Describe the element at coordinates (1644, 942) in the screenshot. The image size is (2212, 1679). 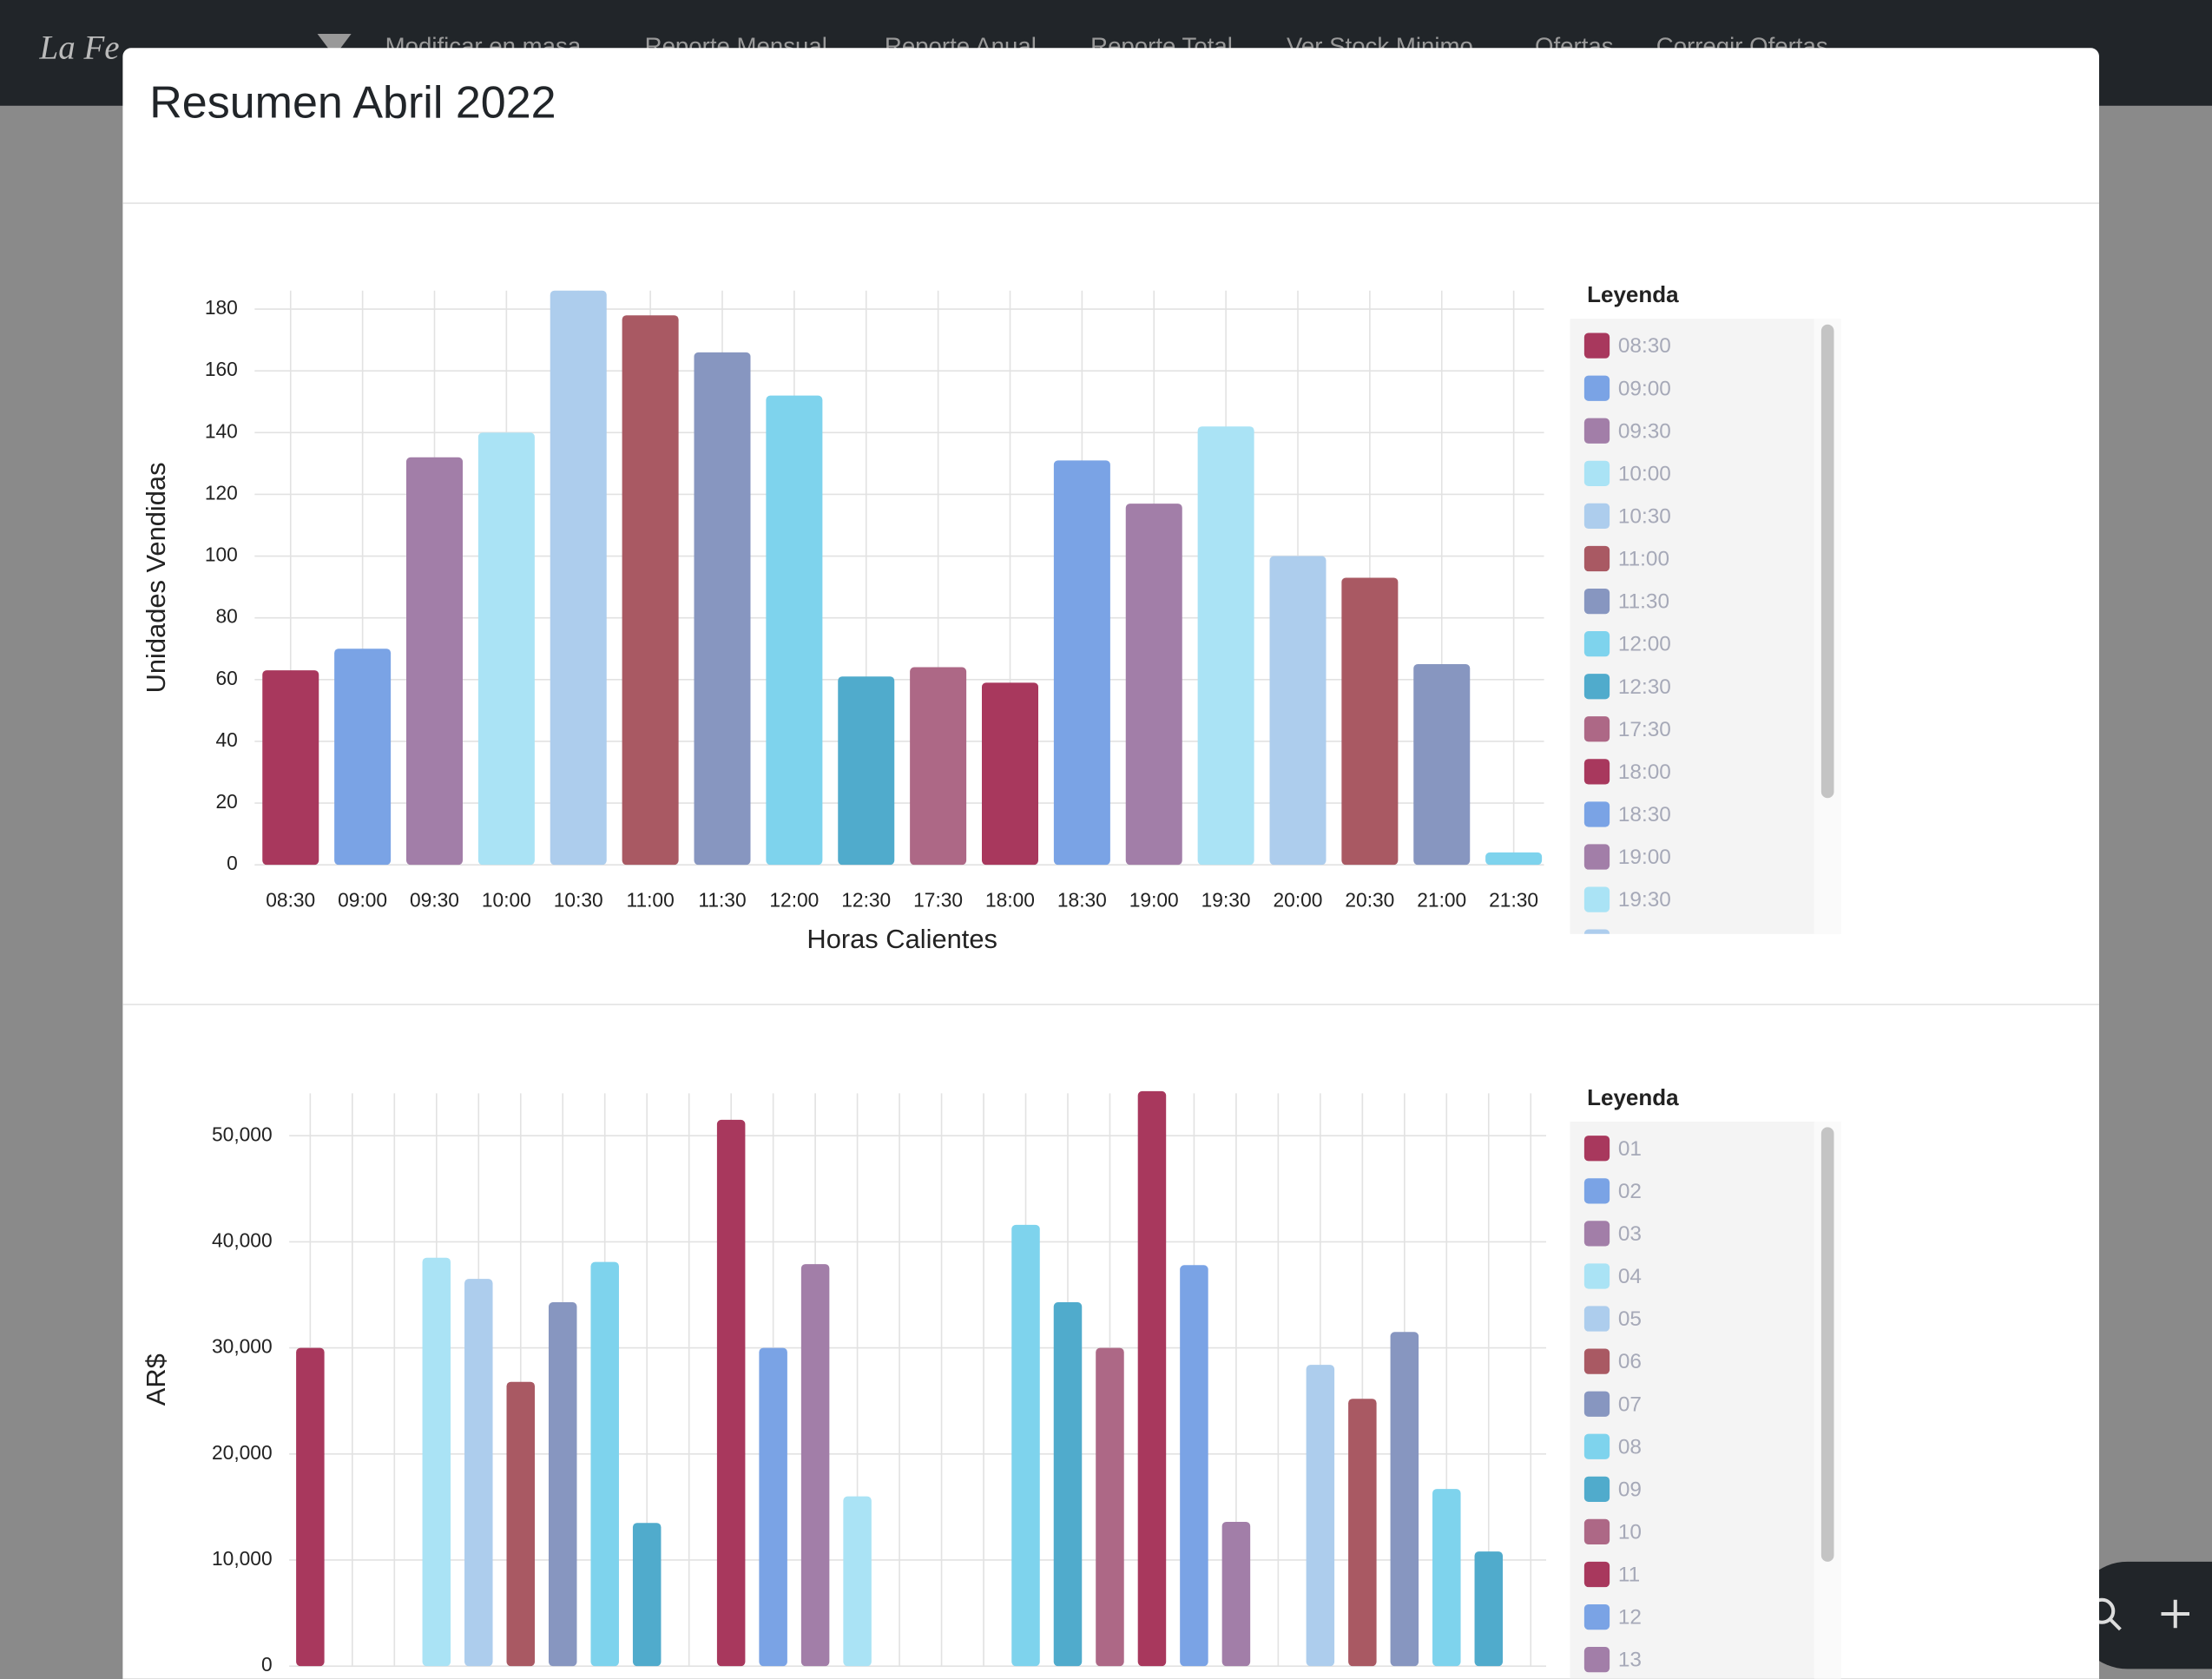
I see `legend-label: 20:00` at that location.